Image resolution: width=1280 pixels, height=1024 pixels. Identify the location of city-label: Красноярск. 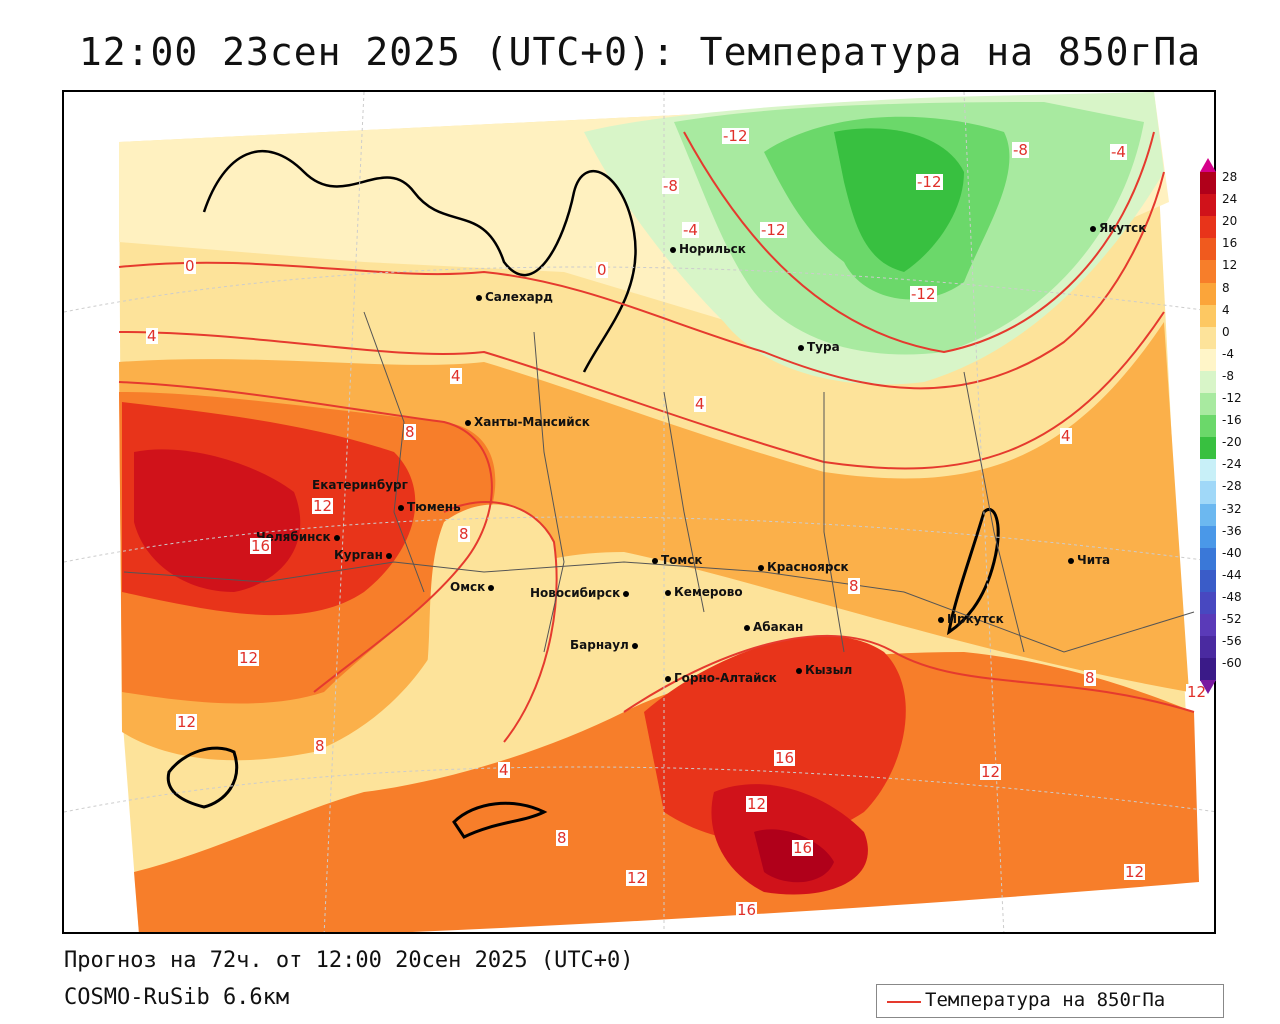
(803, 567).